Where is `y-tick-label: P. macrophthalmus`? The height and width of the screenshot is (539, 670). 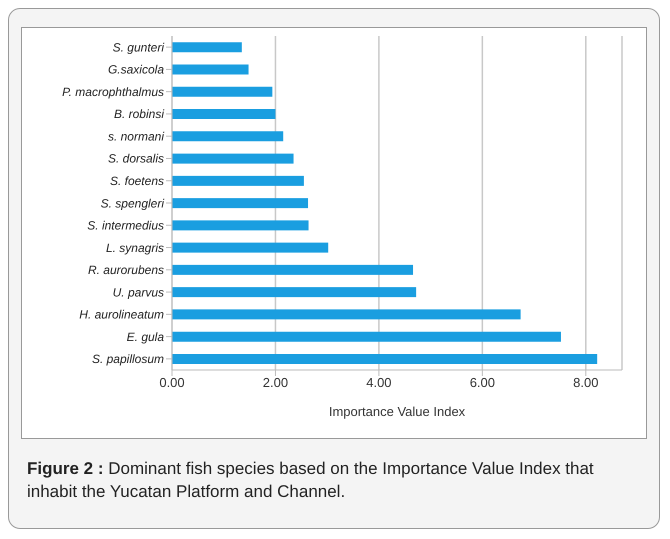
y-tick-label: P. macrophthalmus is located at coordinates (113, 91).